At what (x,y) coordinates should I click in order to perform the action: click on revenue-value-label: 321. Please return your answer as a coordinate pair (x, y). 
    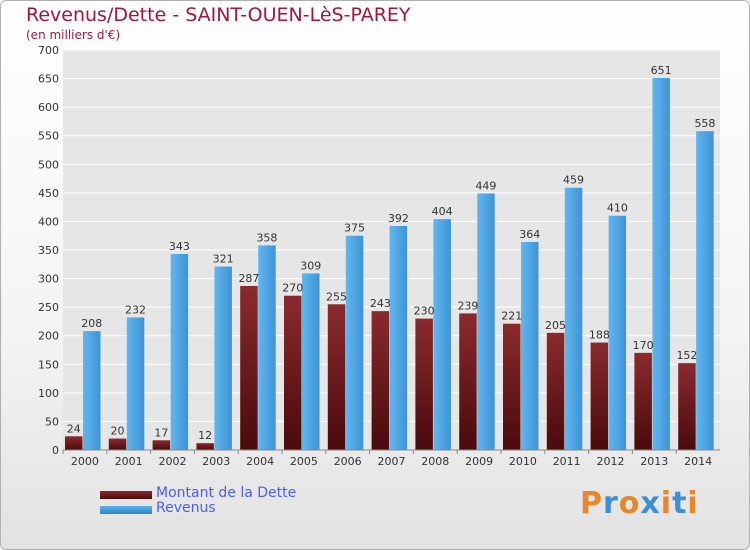
    Looking at the image, I should click on (223, 259).